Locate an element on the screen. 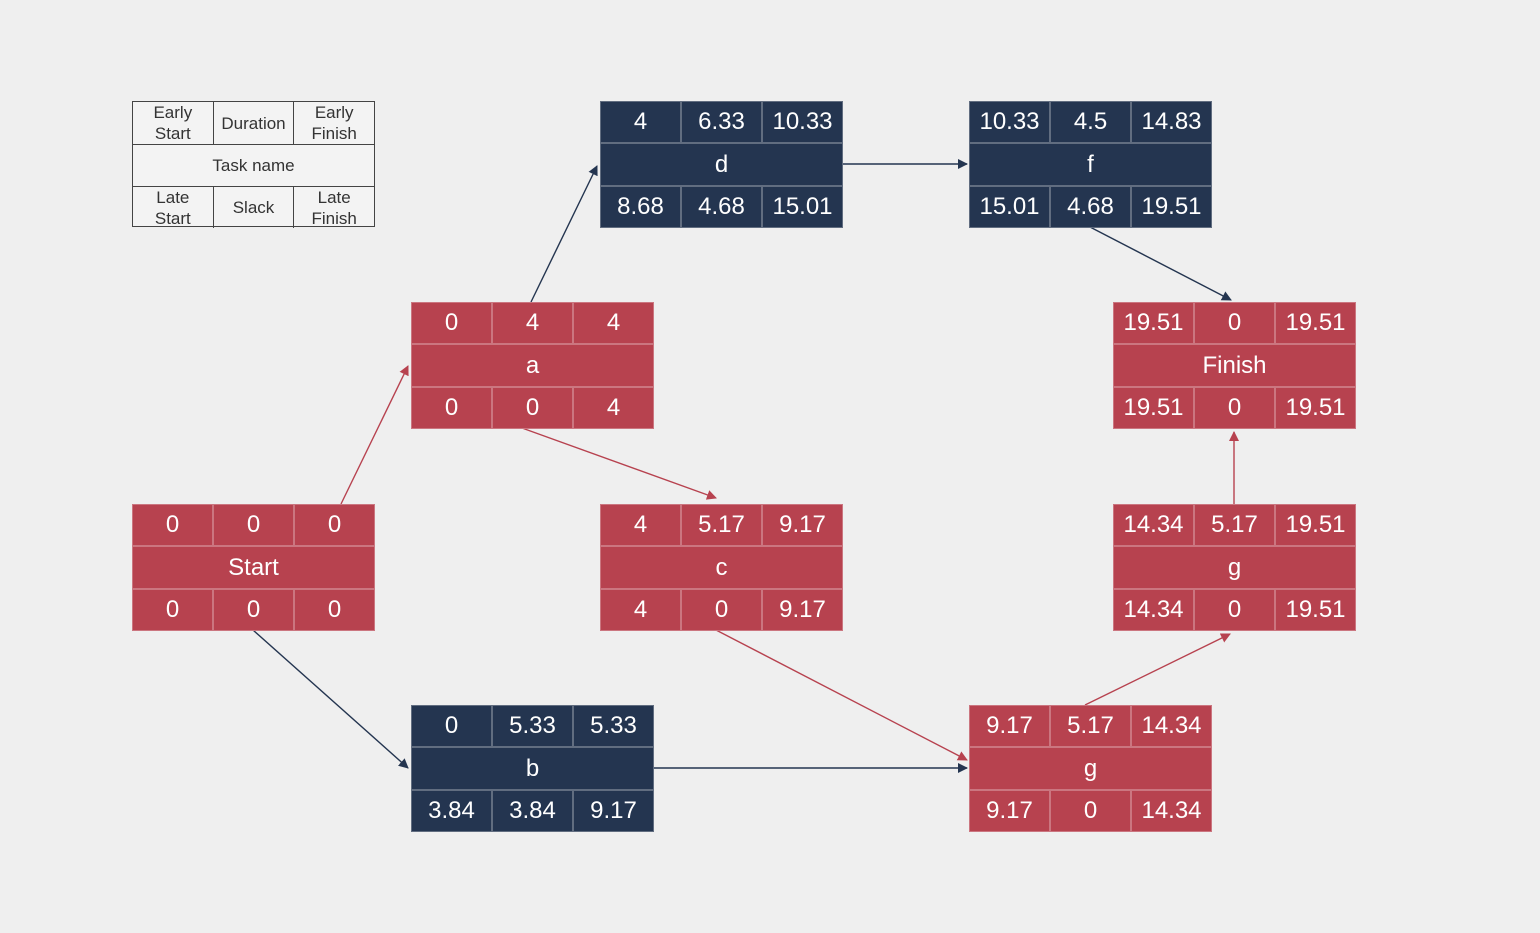  task-node-finish: 19.51 0 19.51 Finish 19.51 0 19.51 is located at coordinates (1234, 365).